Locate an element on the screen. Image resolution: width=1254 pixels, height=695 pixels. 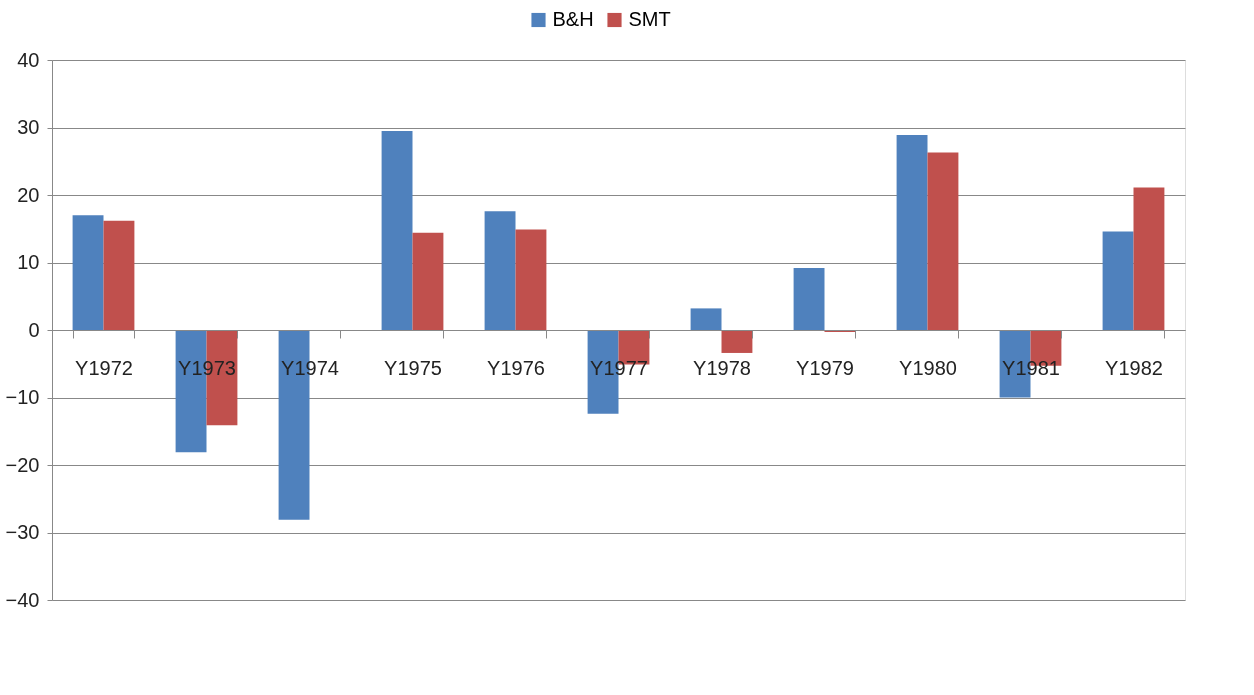
x-tick-label: Y1976 is located at coordinates (516, 367).